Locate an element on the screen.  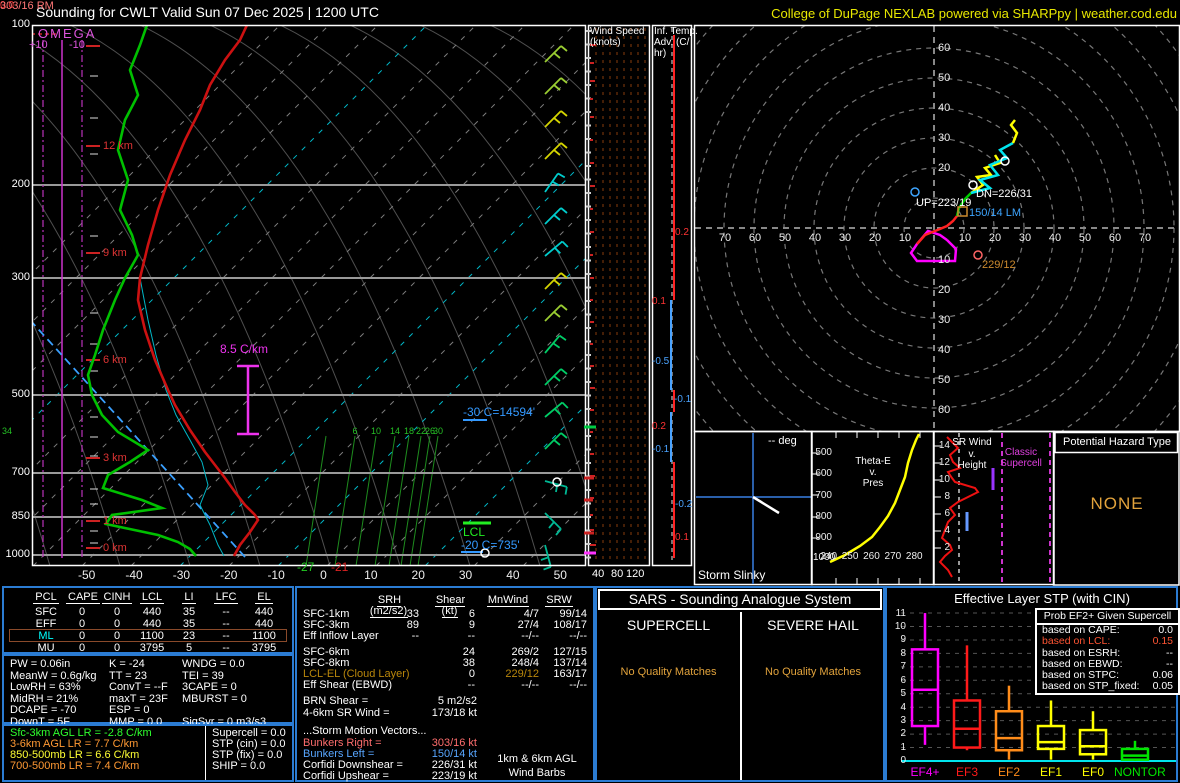
hodo-vector-label: 150/14 LM is located at coordinates (995, 213).